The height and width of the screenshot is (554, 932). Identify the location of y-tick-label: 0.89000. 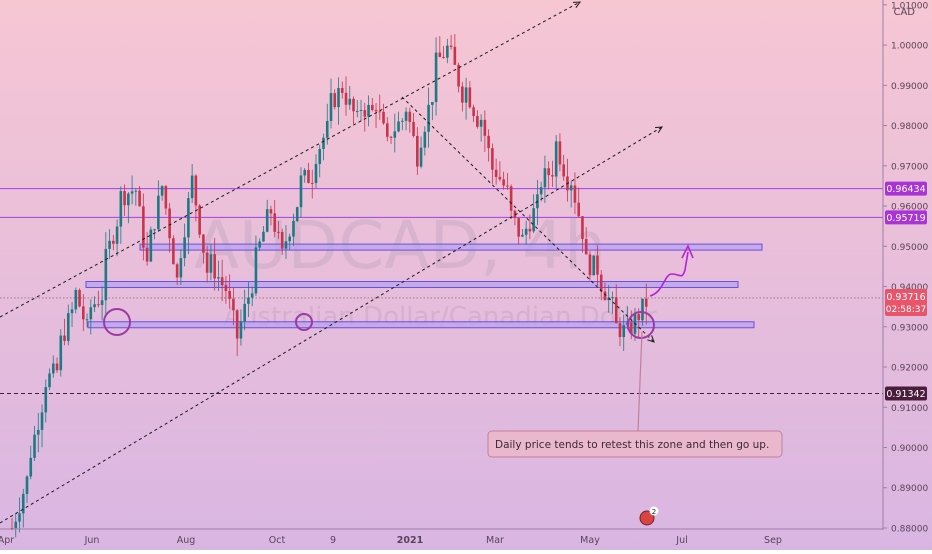
(909, 489).